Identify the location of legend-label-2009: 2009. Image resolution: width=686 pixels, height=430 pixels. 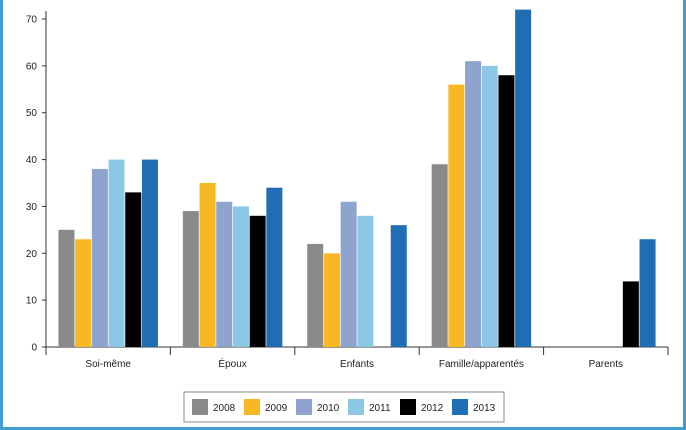
(276, 408).